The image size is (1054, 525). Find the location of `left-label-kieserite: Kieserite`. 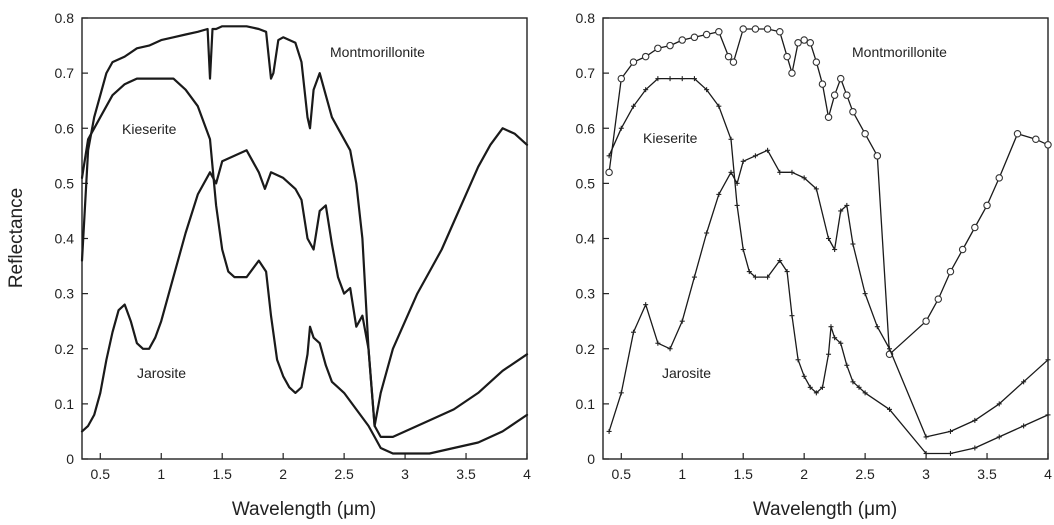

left-label-kieserite: Kieserite is located at coordinates (149, 129).